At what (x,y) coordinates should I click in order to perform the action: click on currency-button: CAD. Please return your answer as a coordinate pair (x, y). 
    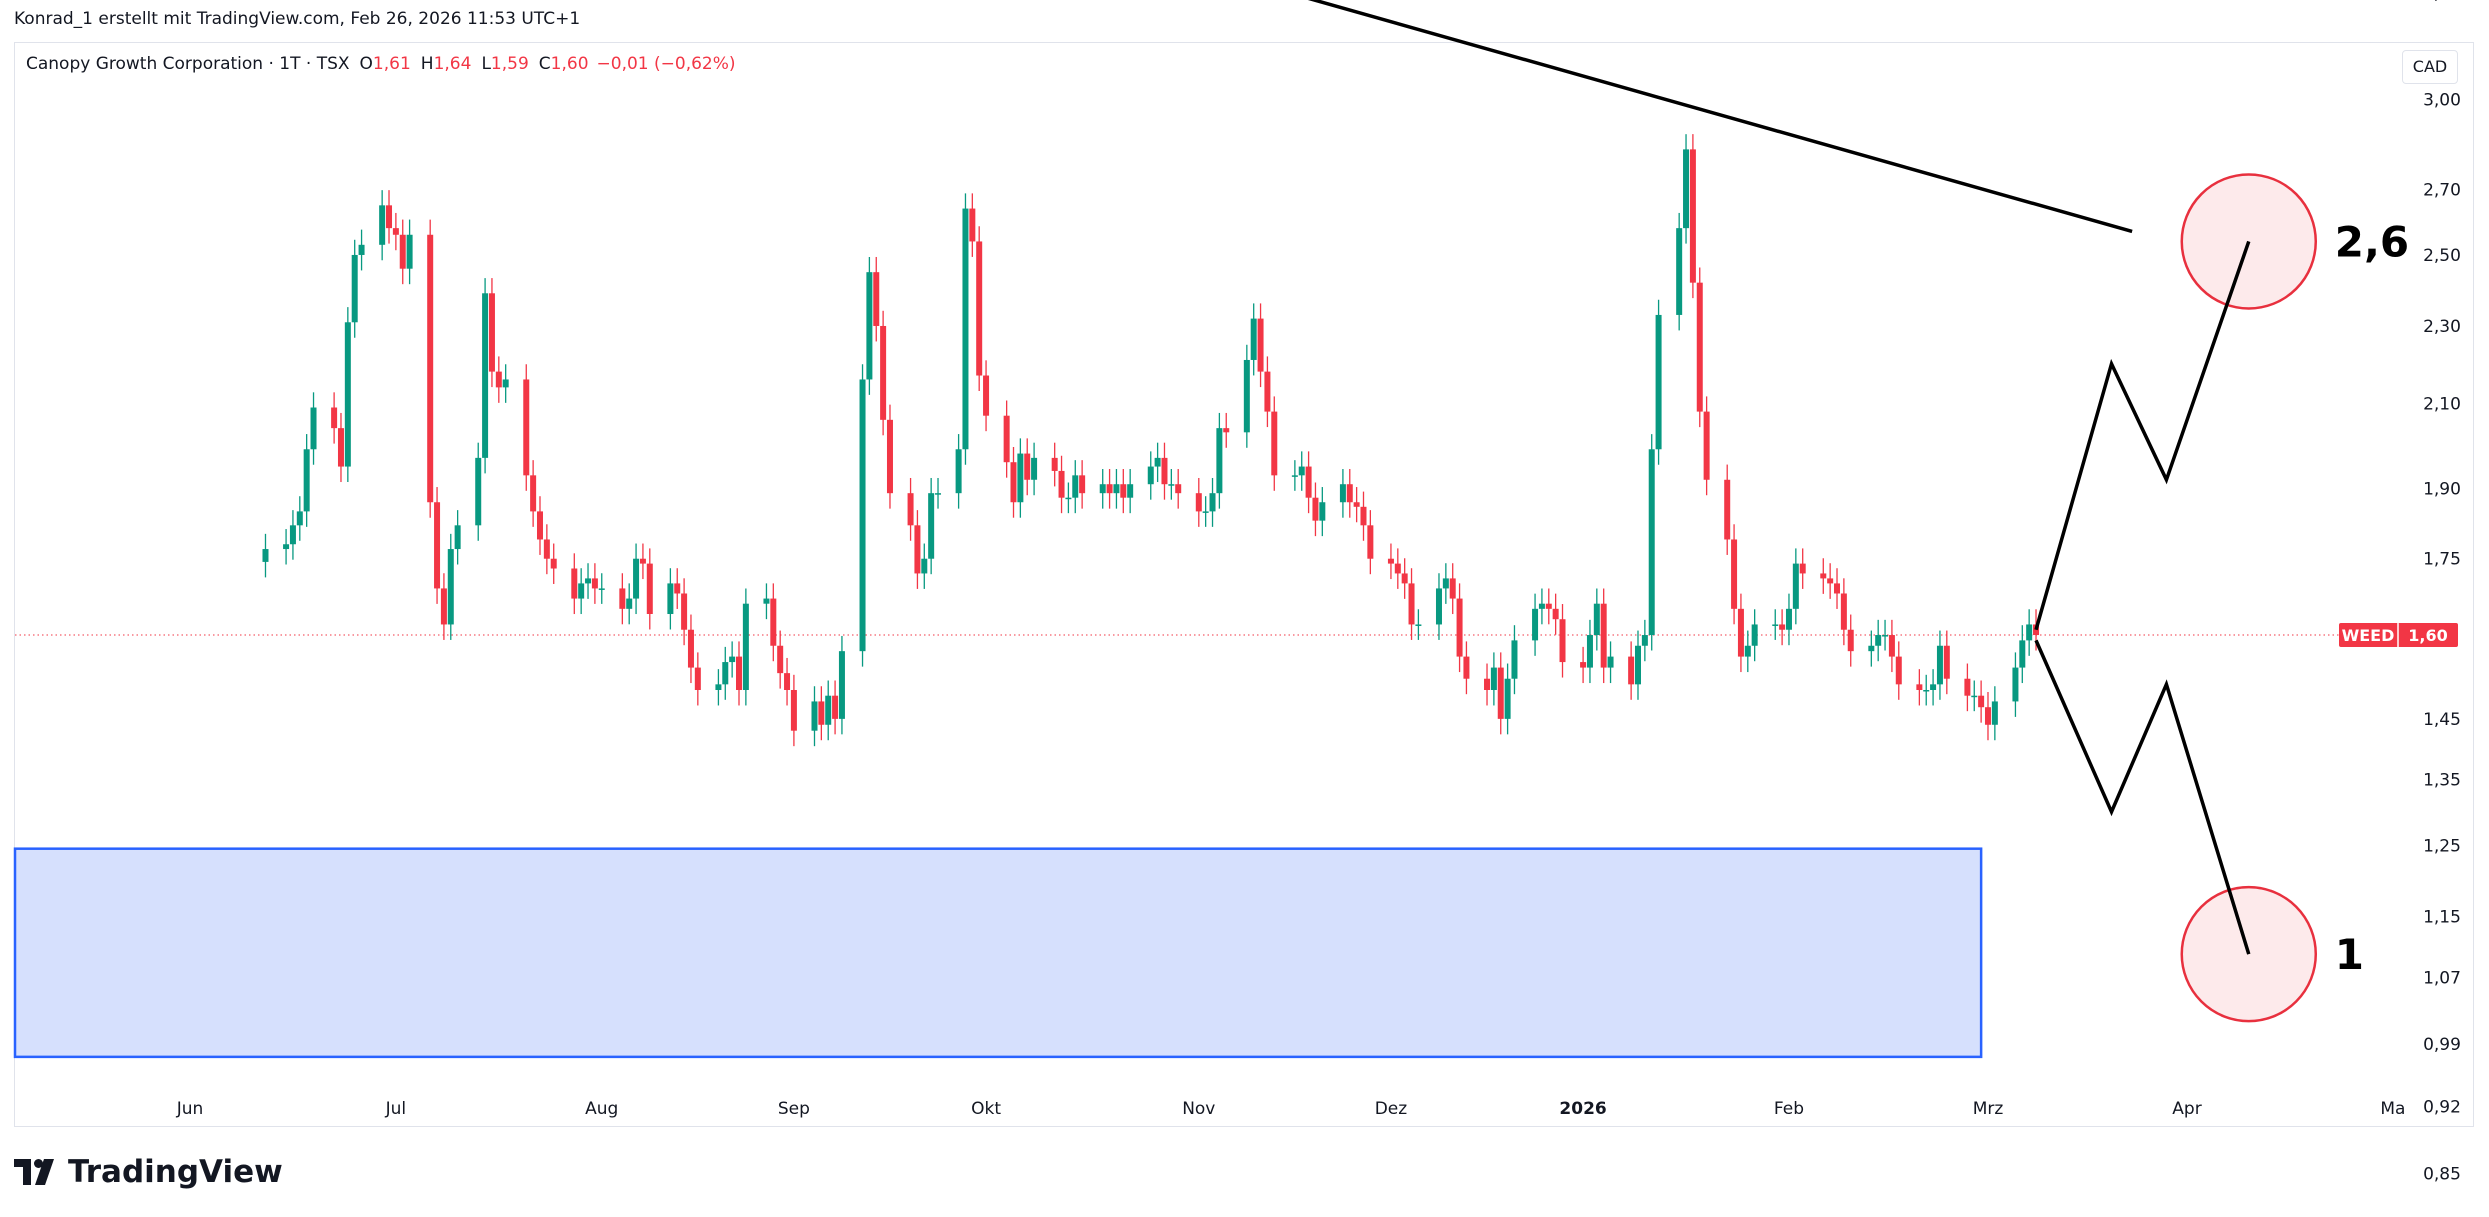
    Looking at the image, I should click on (2430, 67).